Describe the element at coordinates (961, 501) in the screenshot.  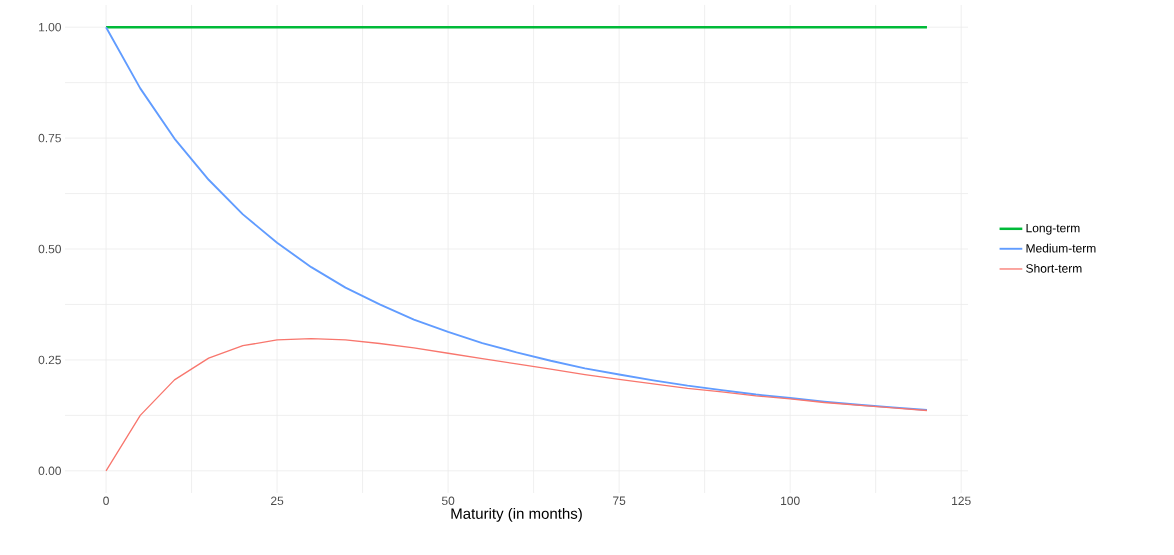
I see `x-tick-label: 125` at that location.